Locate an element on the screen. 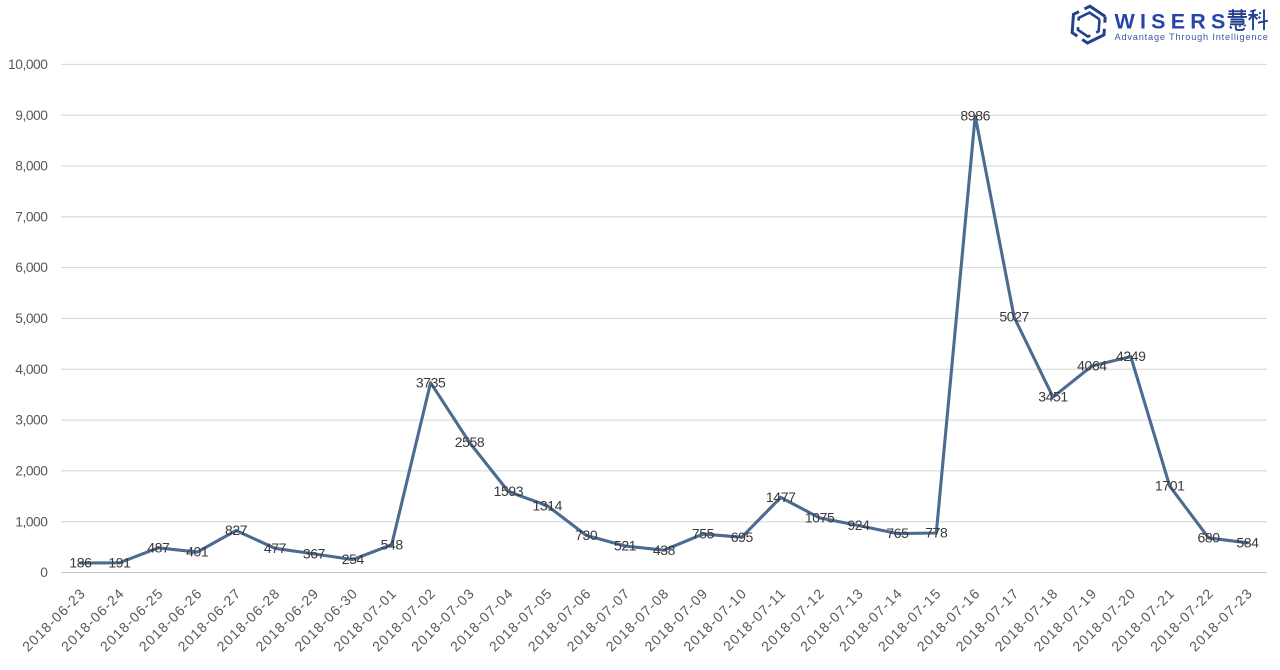 The height and width of the screenshot is (670, 1280). svg-text: 254 is located at coordinates (353, 559).